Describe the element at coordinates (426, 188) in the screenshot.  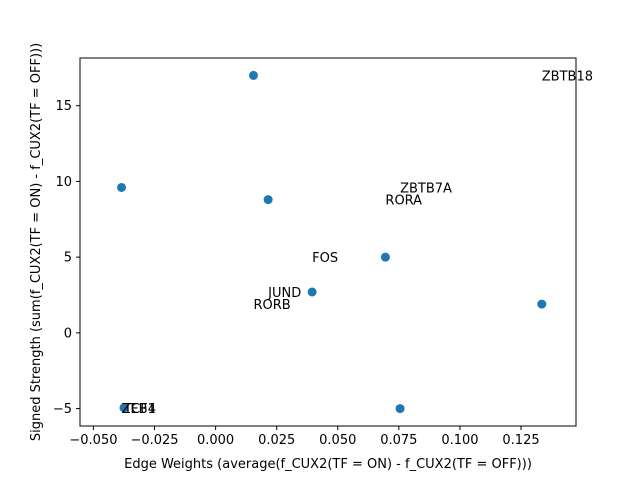
I see `point-label: ZBTB7A` at that location.